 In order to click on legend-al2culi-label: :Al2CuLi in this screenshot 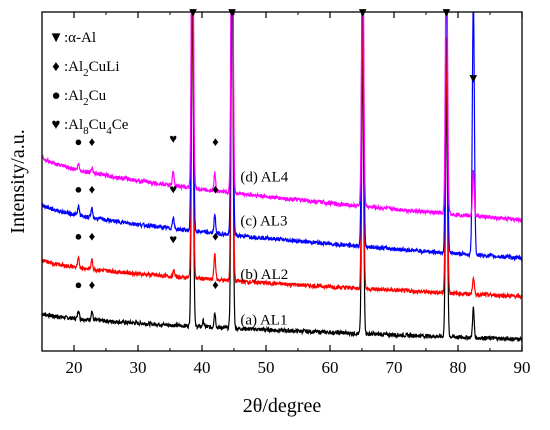, I will do `click(92, 69)`.